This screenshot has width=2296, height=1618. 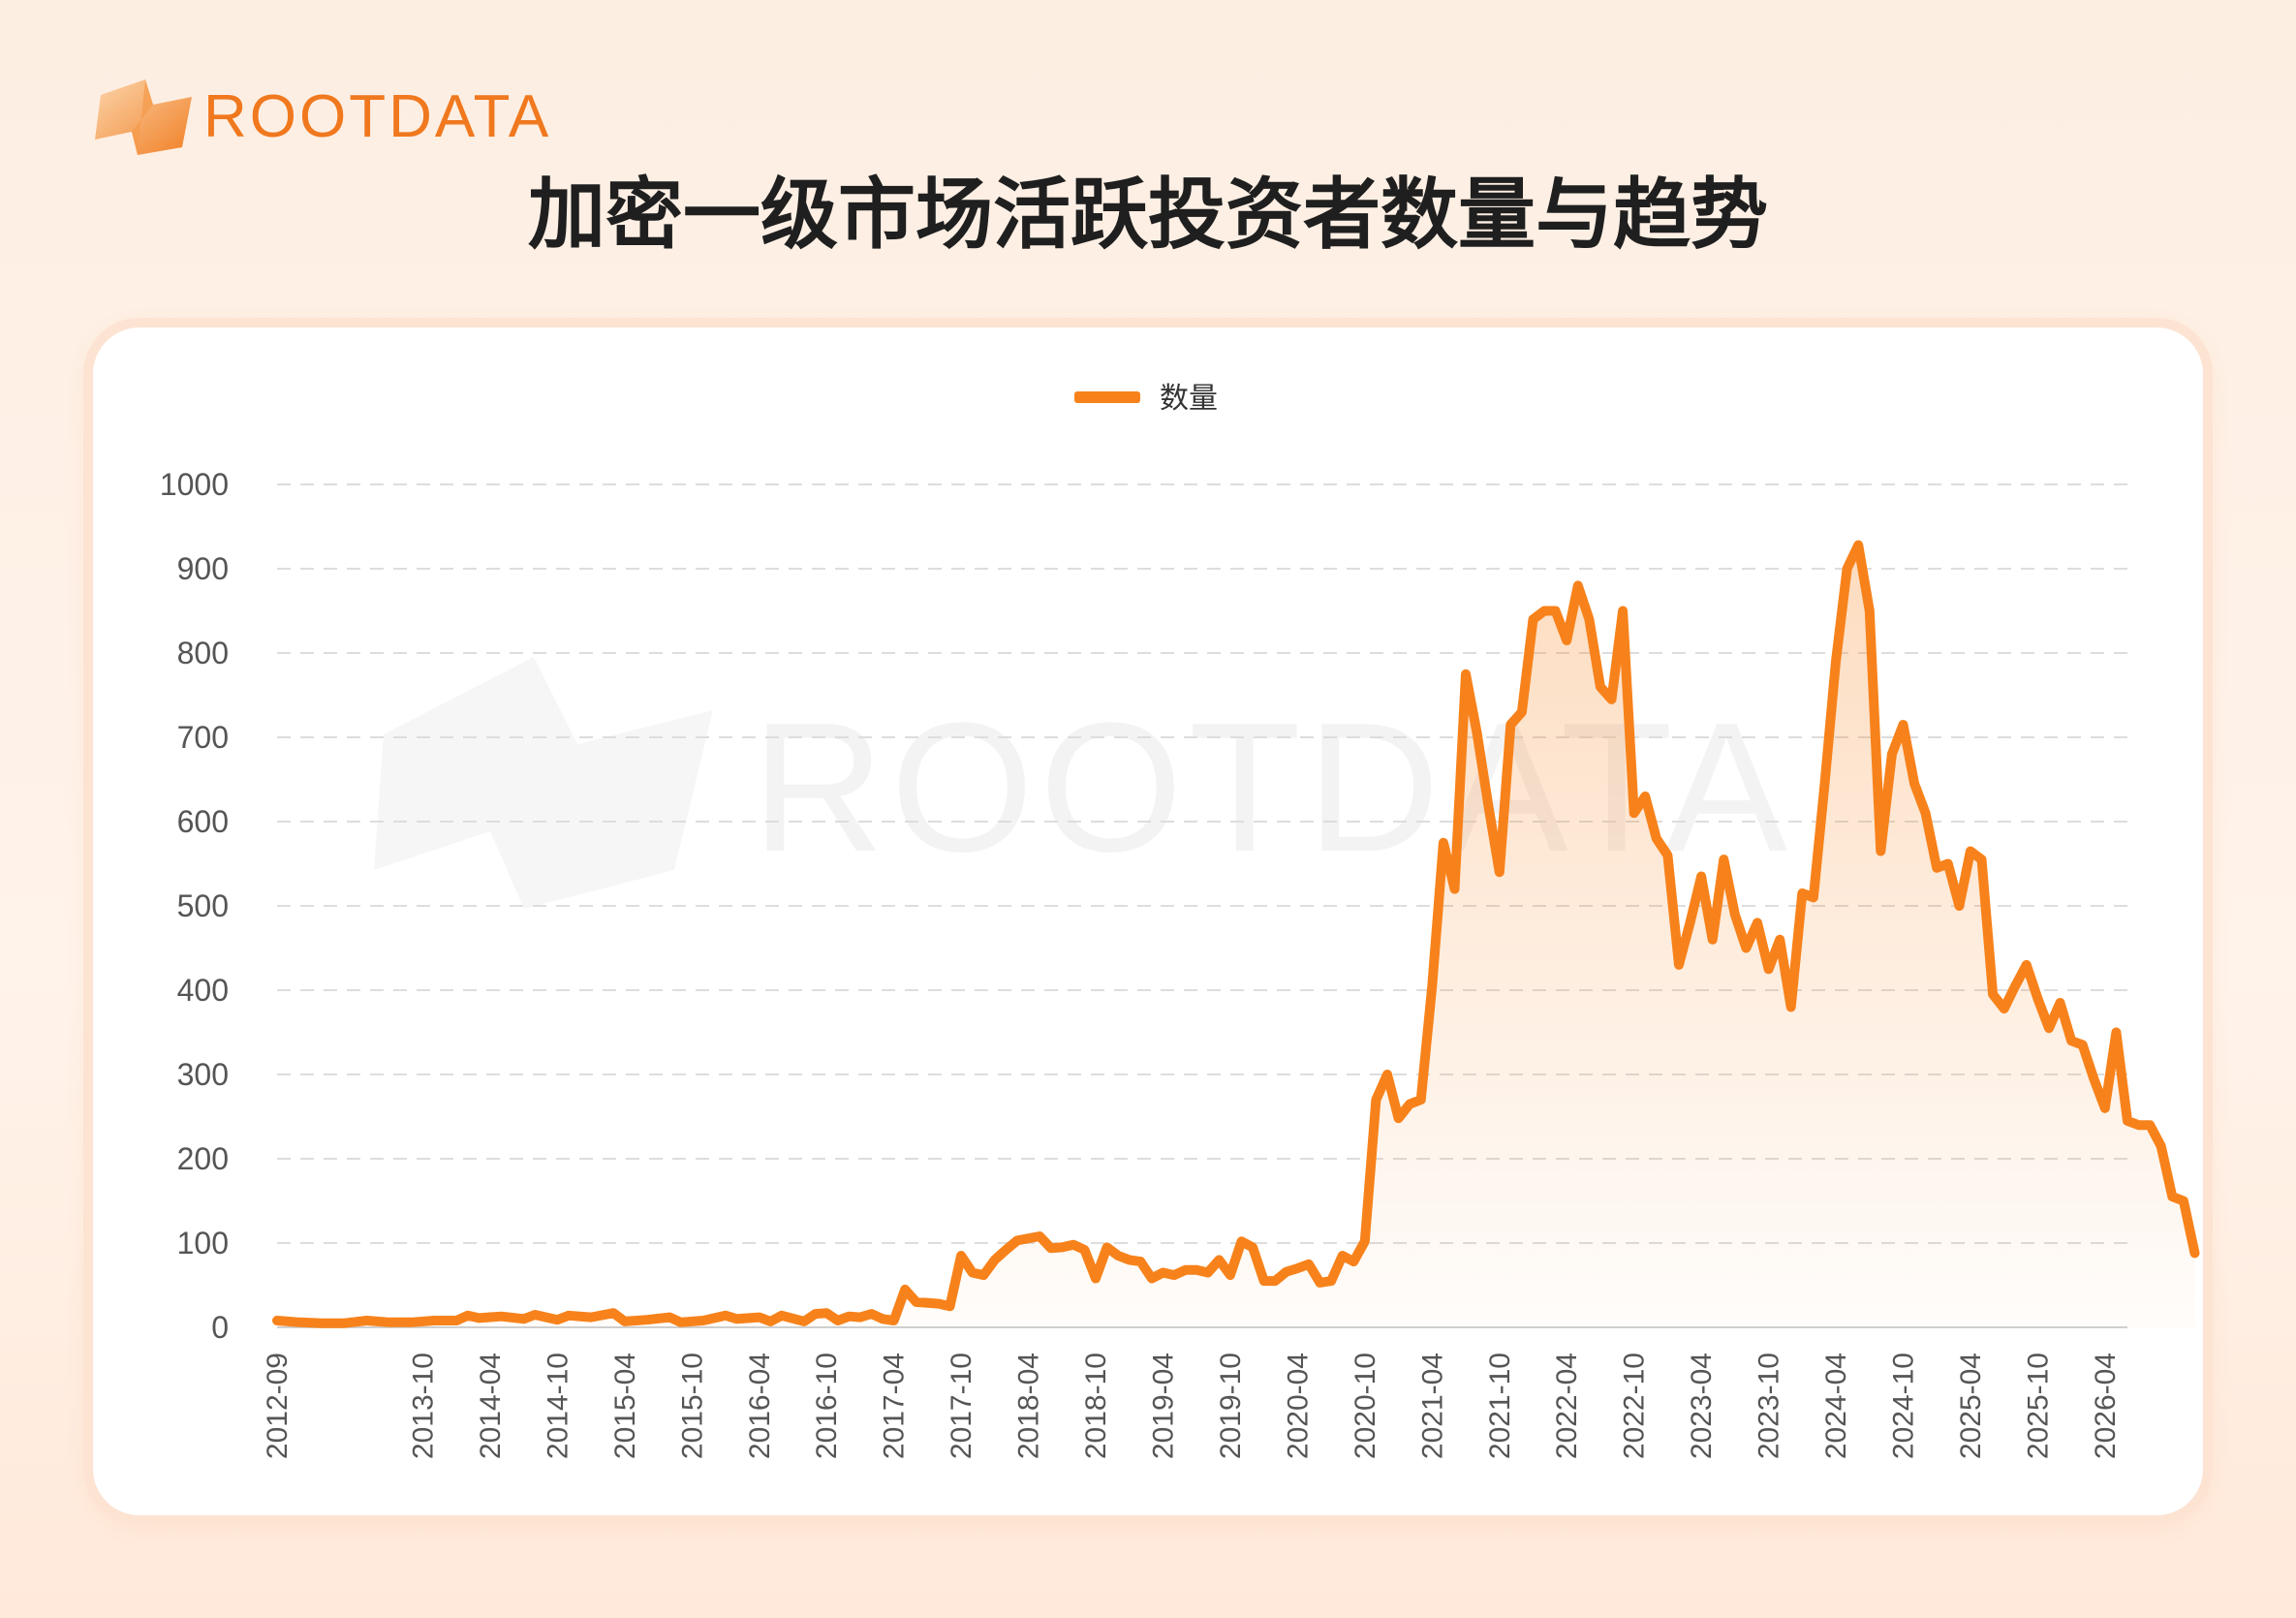 I want to click on y-tick-label: 400, so click(x=203, y=990).